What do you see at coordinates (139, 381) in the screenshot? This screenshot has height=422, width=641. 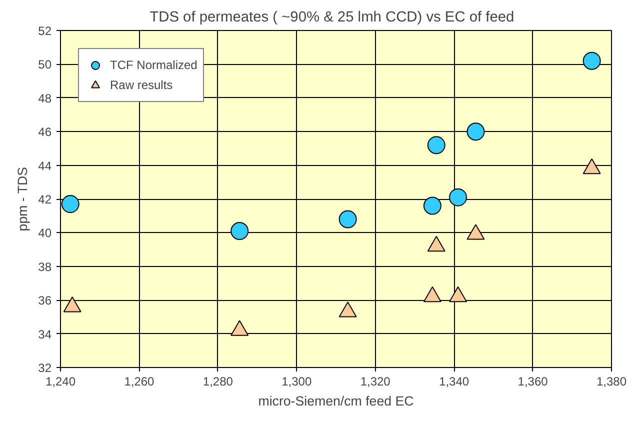 I see `x-tick-label: 1,260` at bounding box center [139, 381].